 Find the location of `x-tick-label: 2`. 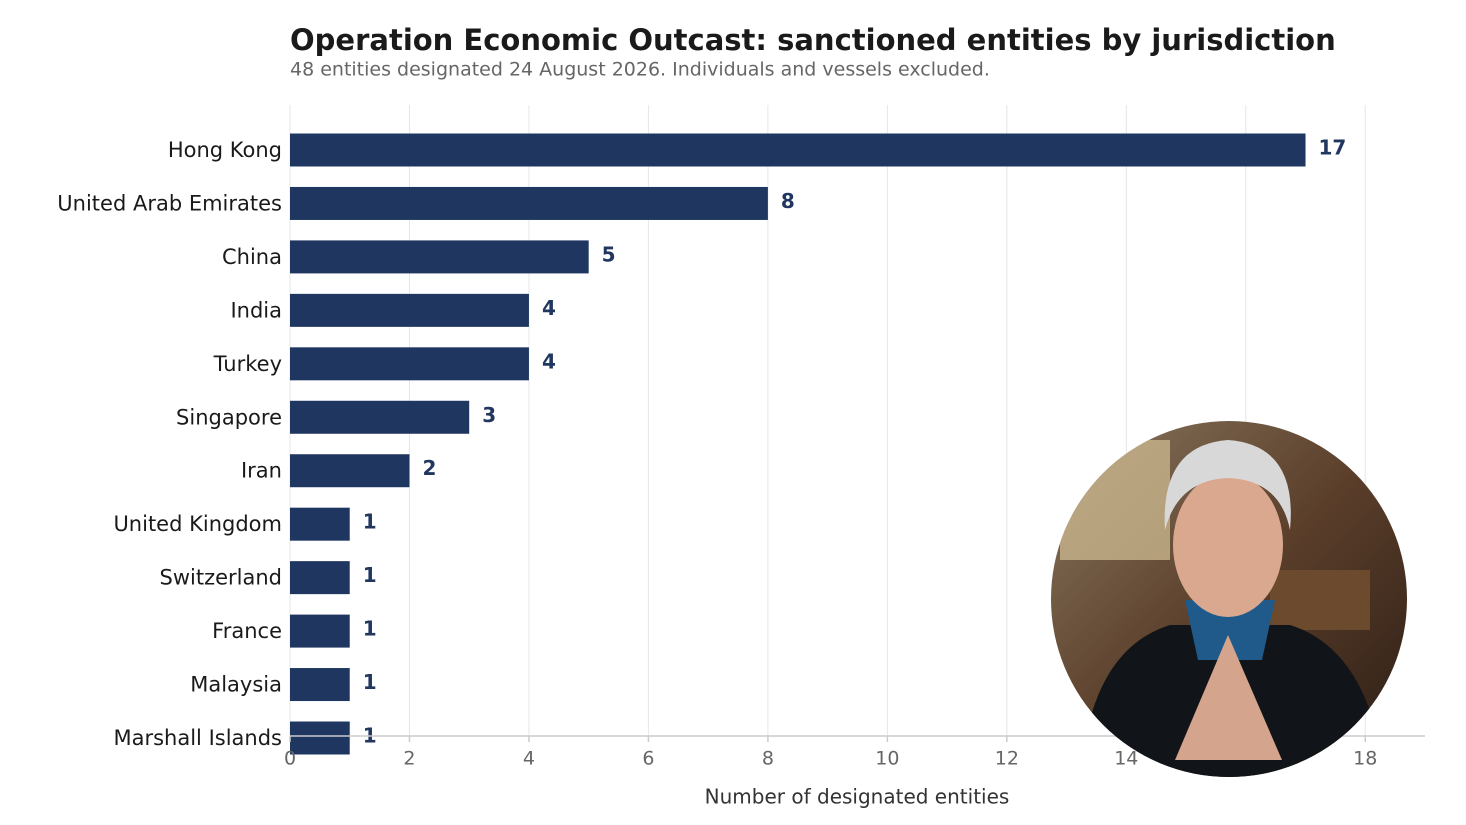

x-tick-label: 2 is located at coordinates (409, 759).